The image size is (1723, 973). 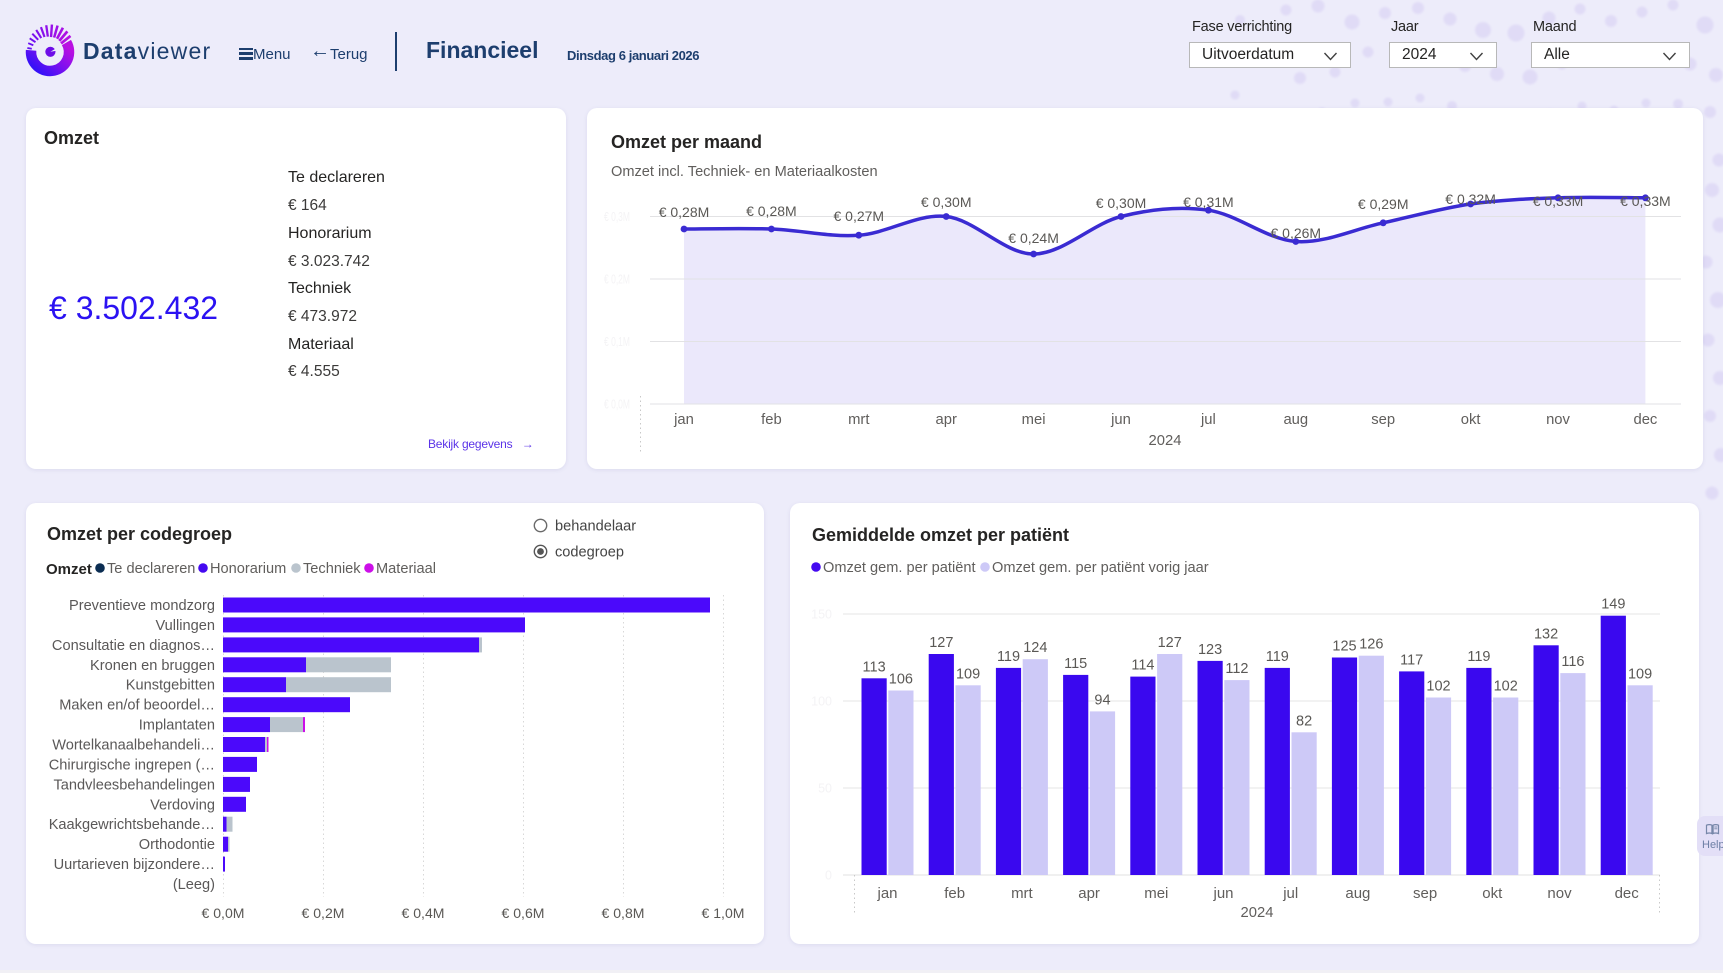 What do you see at coordinates (1383, 204) in the screenshot?
I see `svg-text: € 0,29M` at bounding box center [1383, 204].